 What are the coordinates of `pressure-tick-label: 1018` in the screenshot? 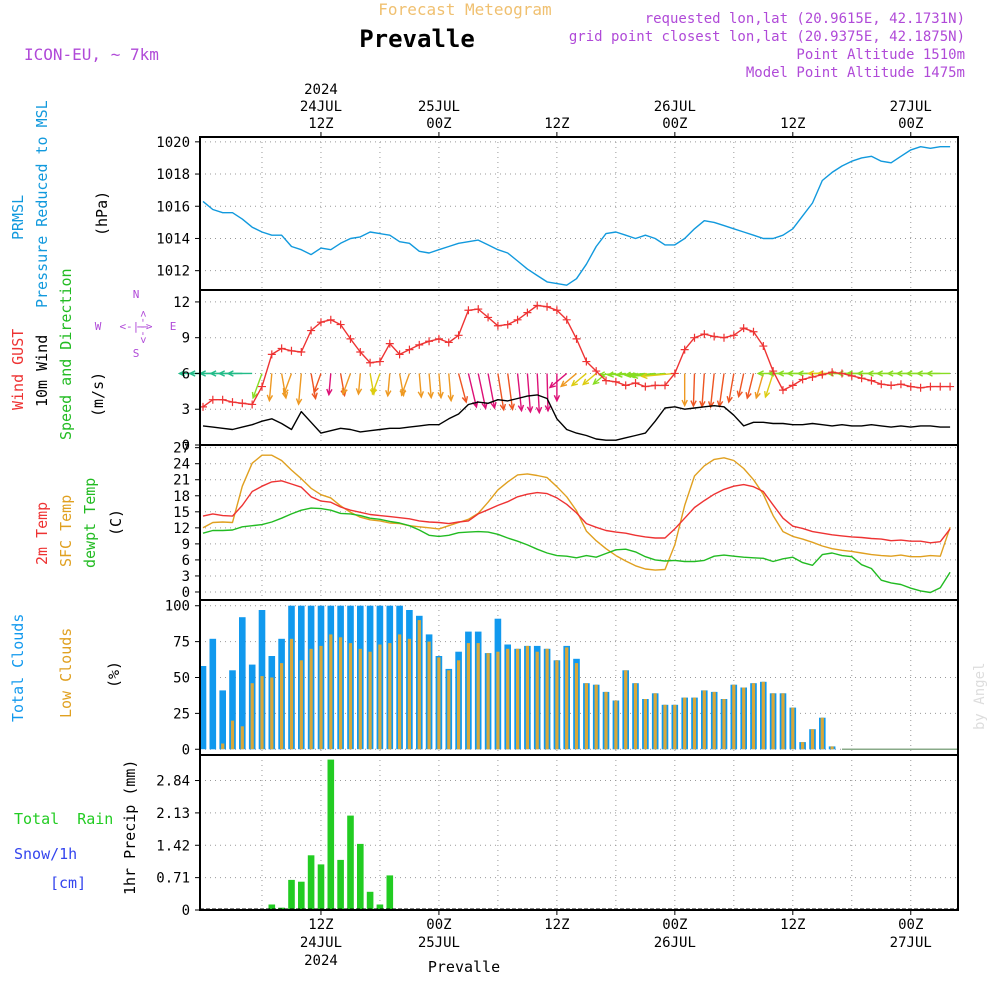 It's located at (173, 175).